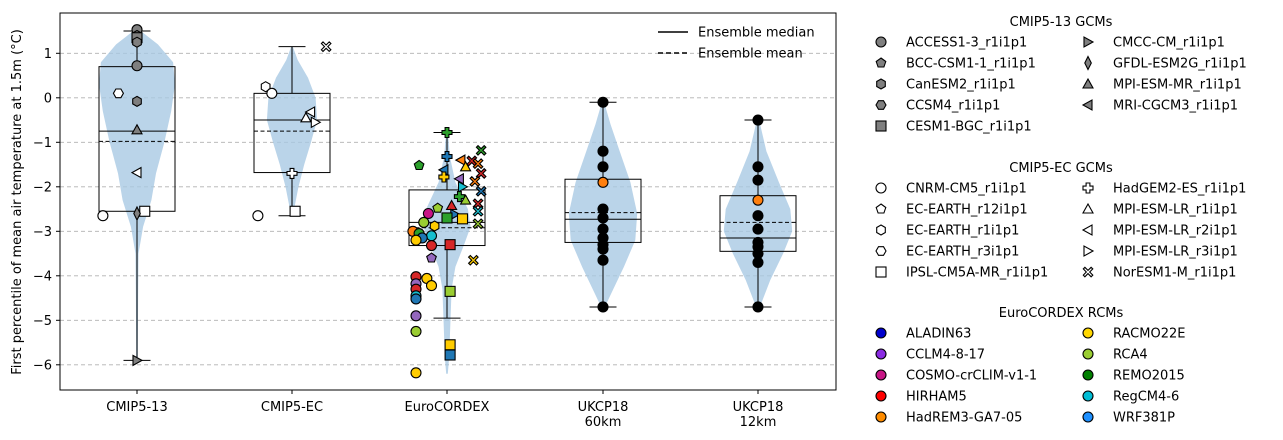  What do you see at coordinates (938, 334) in the screenshot?
I see `legend-entry-label: ALADIN63` at bounding box center [938, 334].